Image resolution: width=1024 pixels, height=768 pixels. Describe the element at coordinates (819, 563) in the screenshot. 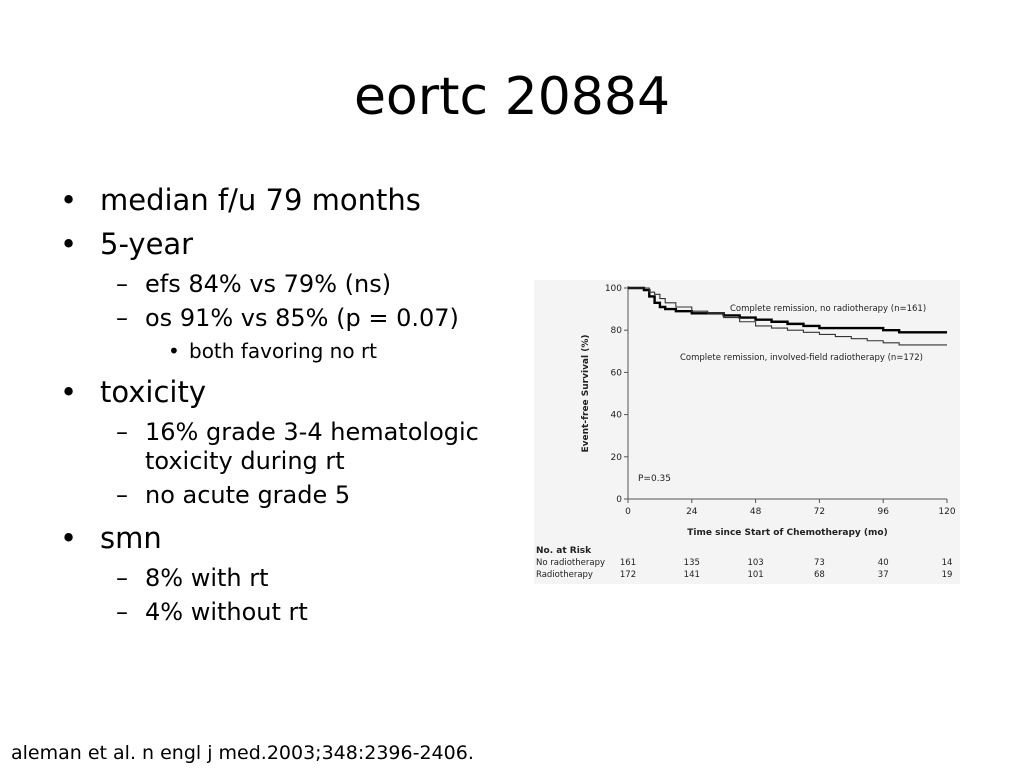

I see `risk-table-value: 73` at that location.